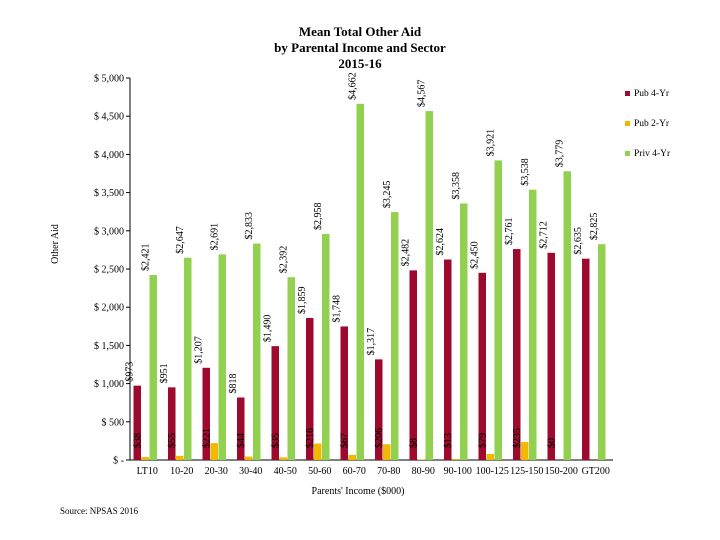  I want to click on x-tick-label: 125-150, so click(526, 471).